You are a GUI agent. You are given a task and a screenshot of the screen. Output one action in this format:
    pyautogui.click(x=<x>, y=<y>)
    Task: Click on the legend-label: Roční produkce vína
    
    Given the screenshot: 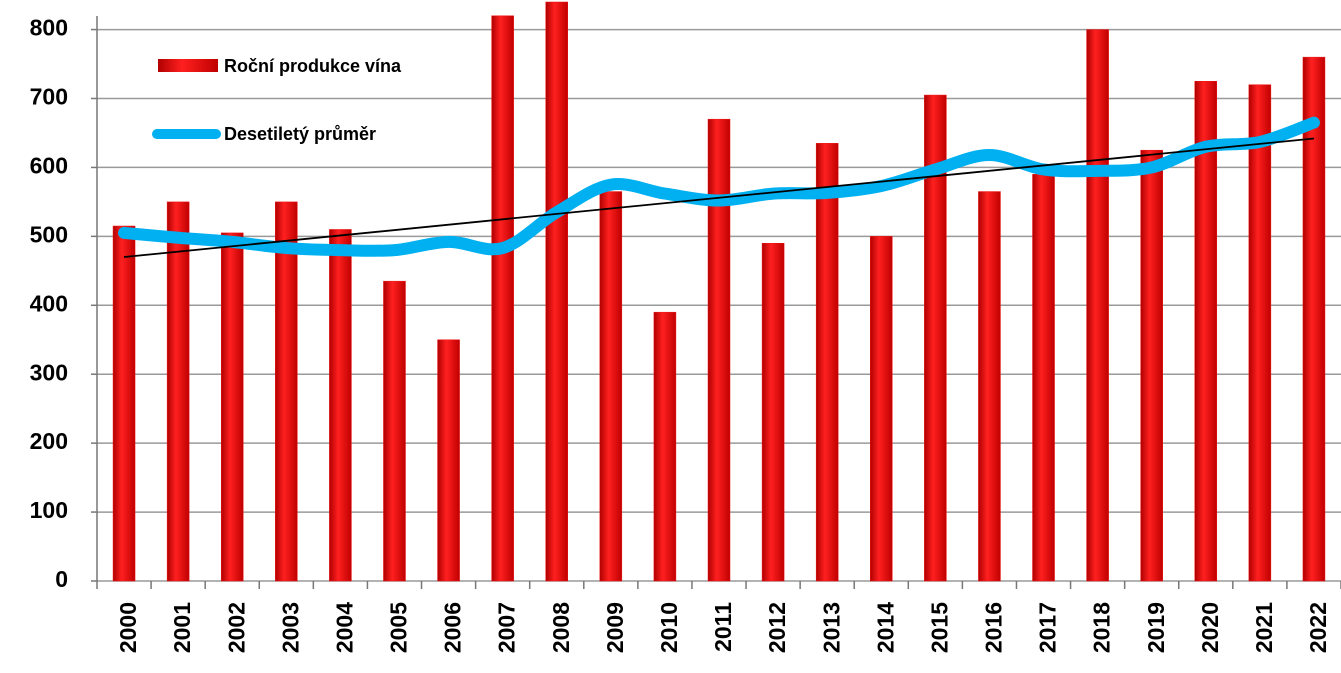 What is the action you would take?
    pyautogui.click(x=313, y=66)
    